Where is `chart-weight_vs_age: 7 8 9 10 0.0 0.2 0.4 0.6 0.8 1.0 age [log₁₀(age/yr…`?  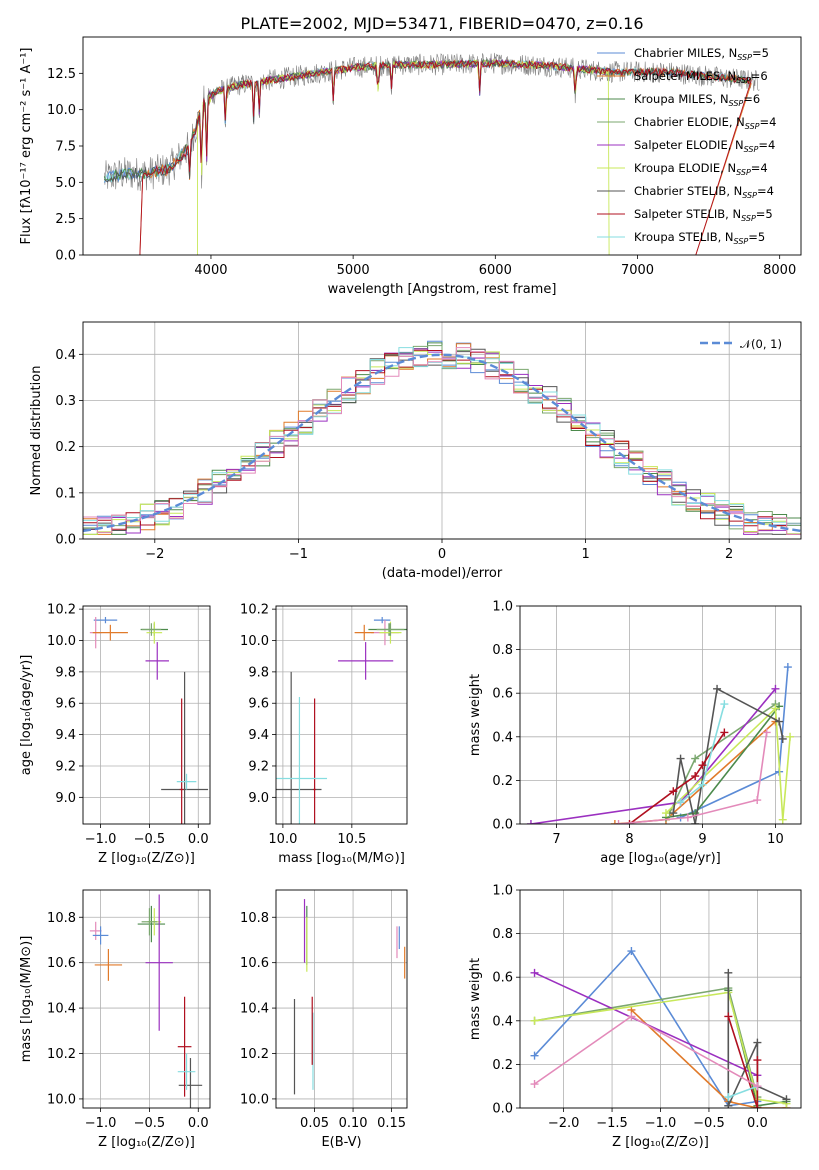 chart-weight_vs_age: 7 8 9 10 0.0 0.2 0.4 0.6 0.8 1.0 age [log₁₀(age/yr… is located at coordinates (635, 733).